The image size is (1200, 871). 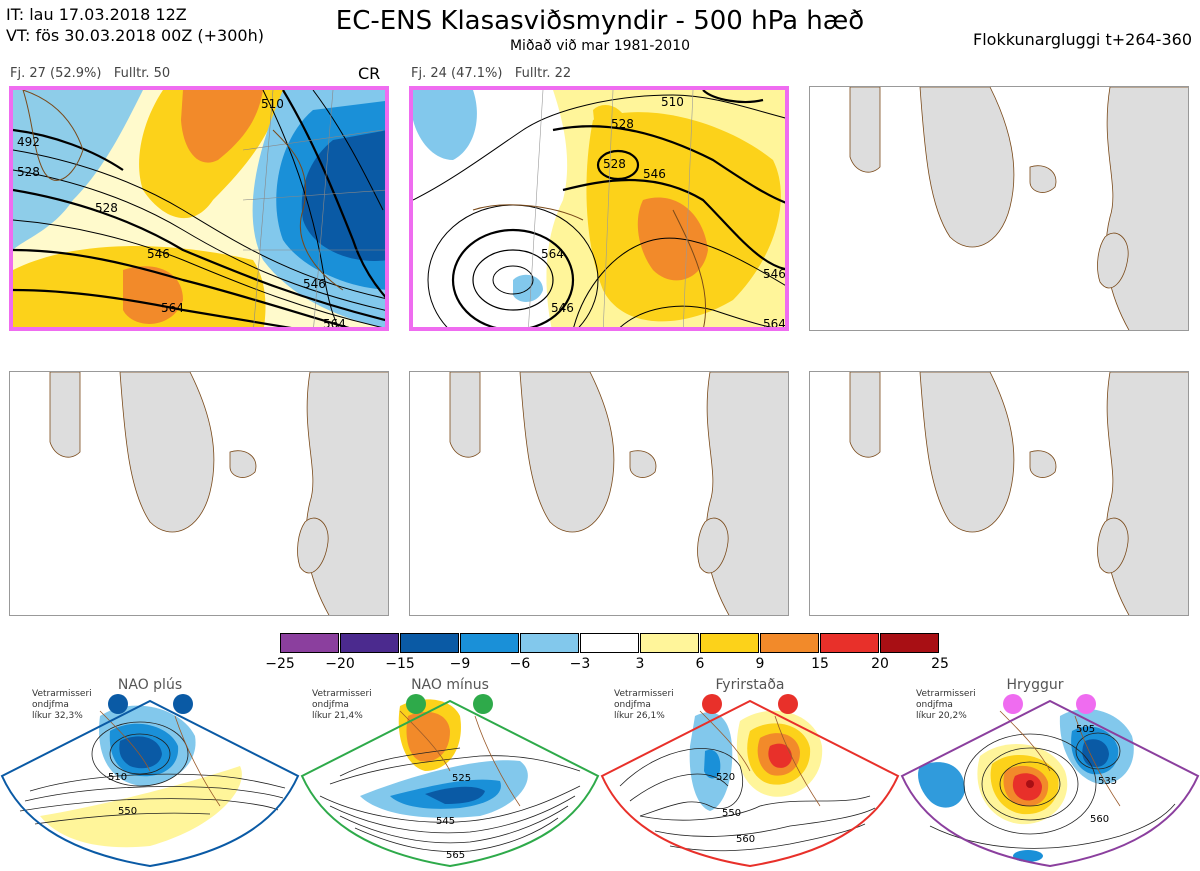 What do you see at coordinates (150, 685) in the screenshot?
I see `regime-nao-plus-name: NAO plús` at bounding box center [150, 685].